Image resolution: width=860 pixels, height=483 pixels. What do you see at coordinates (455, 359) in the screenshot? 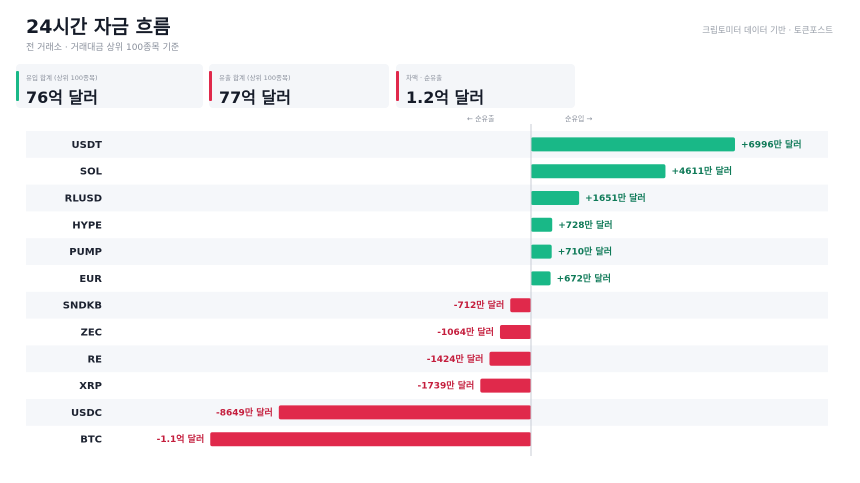
I see `data-label: -1424만 달러` at bounding box center [455, 359].